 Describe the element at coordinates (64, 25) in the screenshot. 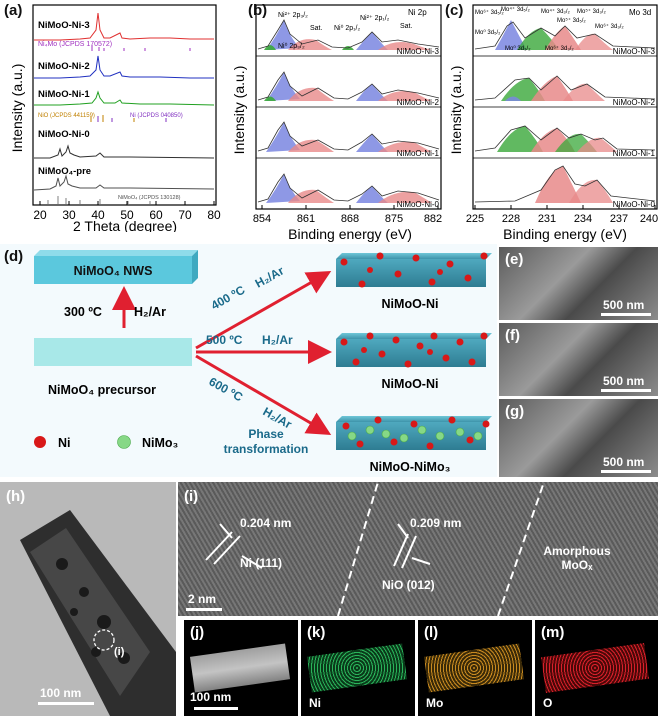

I see `xrd-label-ni3: NiMoO-Ni-3` at that location.